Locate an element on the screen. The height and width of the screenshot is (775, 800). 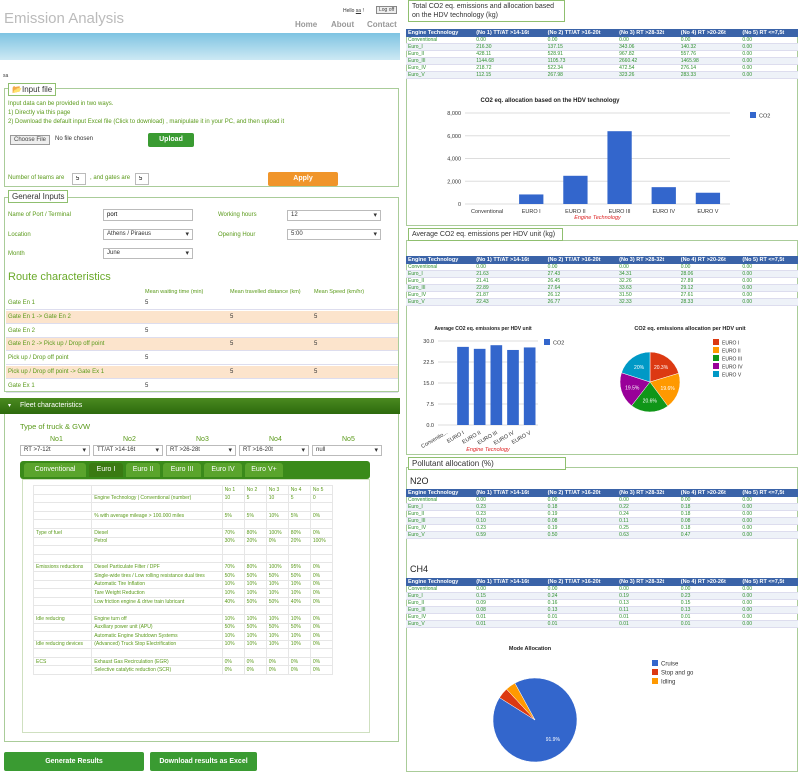
truck-type-select: RT >16-20t is located at coordinates (274, 450).